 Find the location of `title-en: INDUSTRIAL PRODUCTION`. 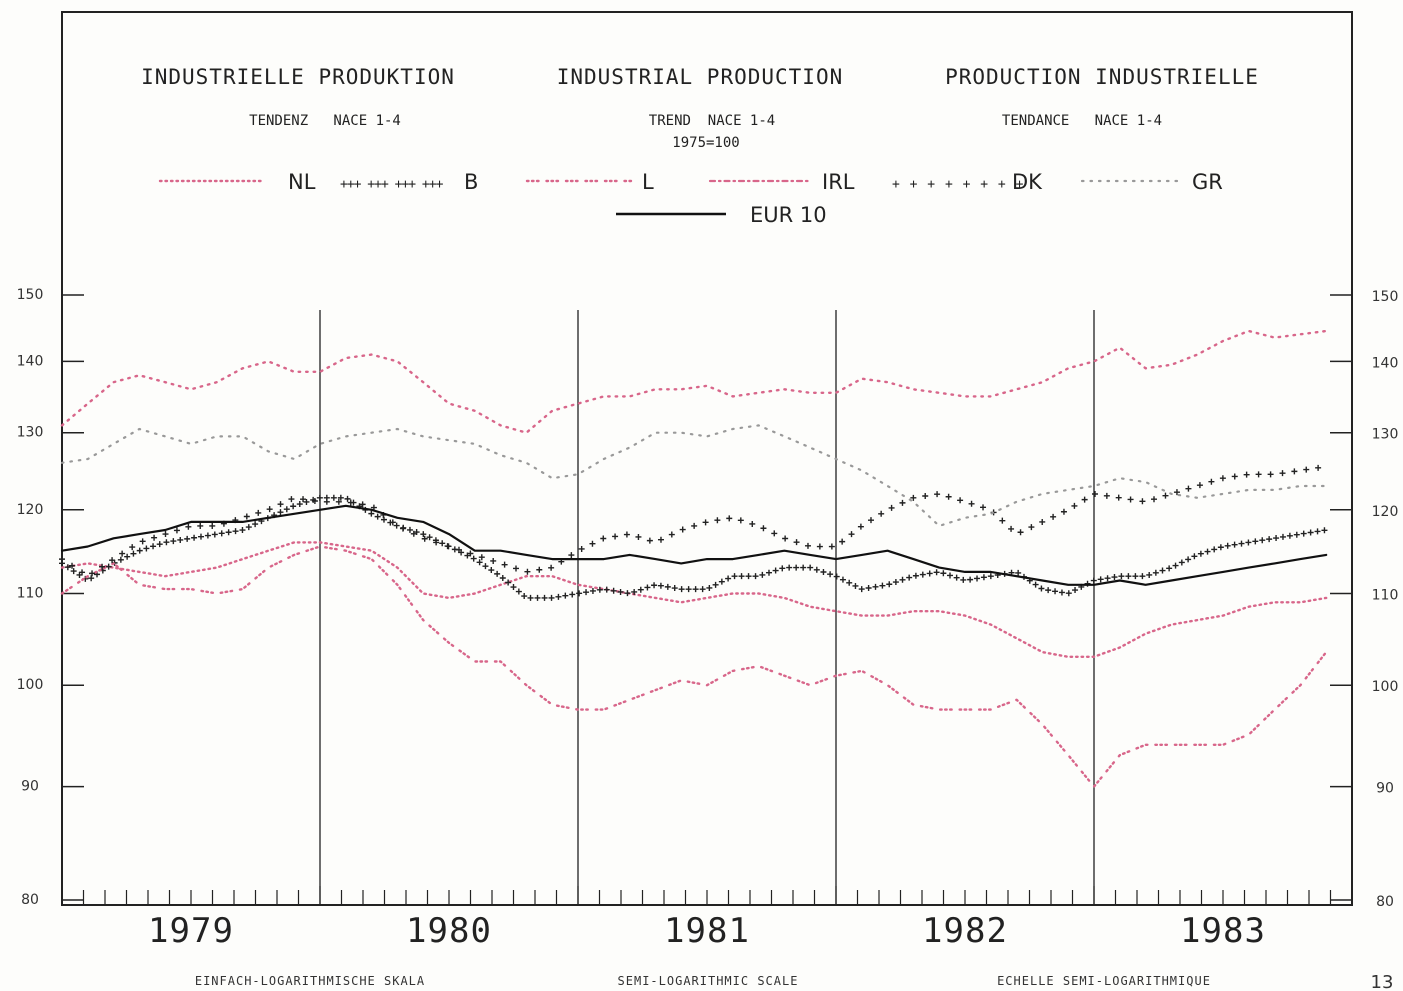

title-en: INDUSTRIAL PRODUCTION is located at coordinates (700, 77).